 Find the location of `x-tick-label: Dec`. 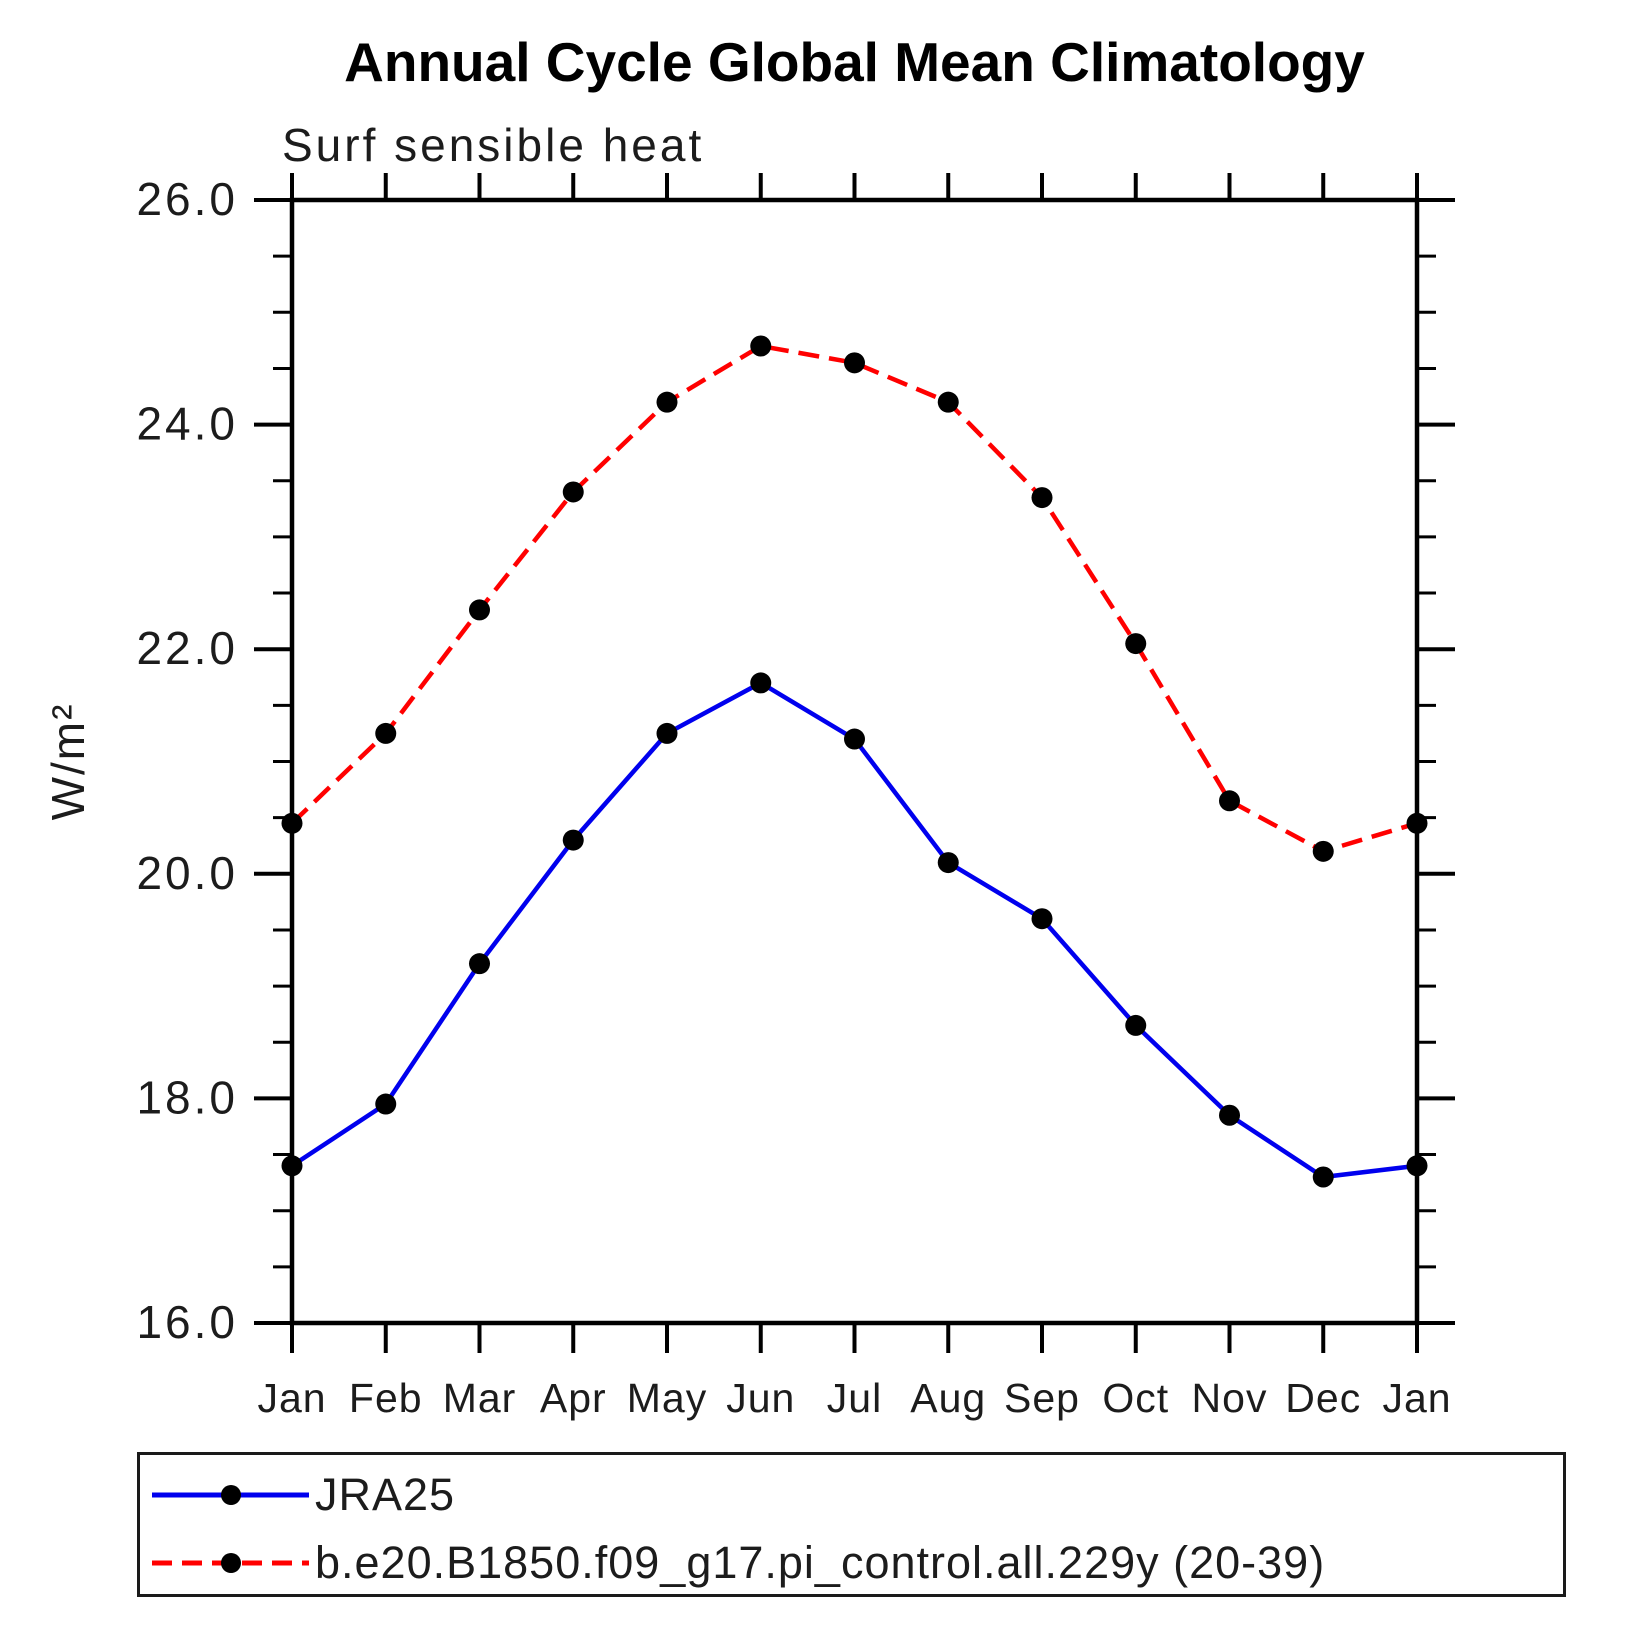

x-tick-label: Dec is located at coordinates (1323, 1398).